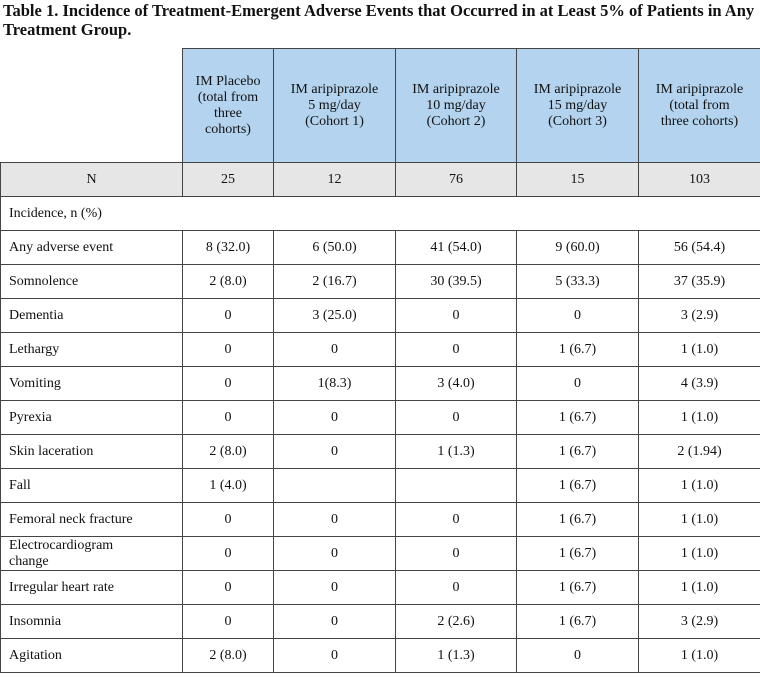  What do you see at coordinates (91, 485) in the screenshot?
I see `row-label: Fall` at bounding box center [91, 485].